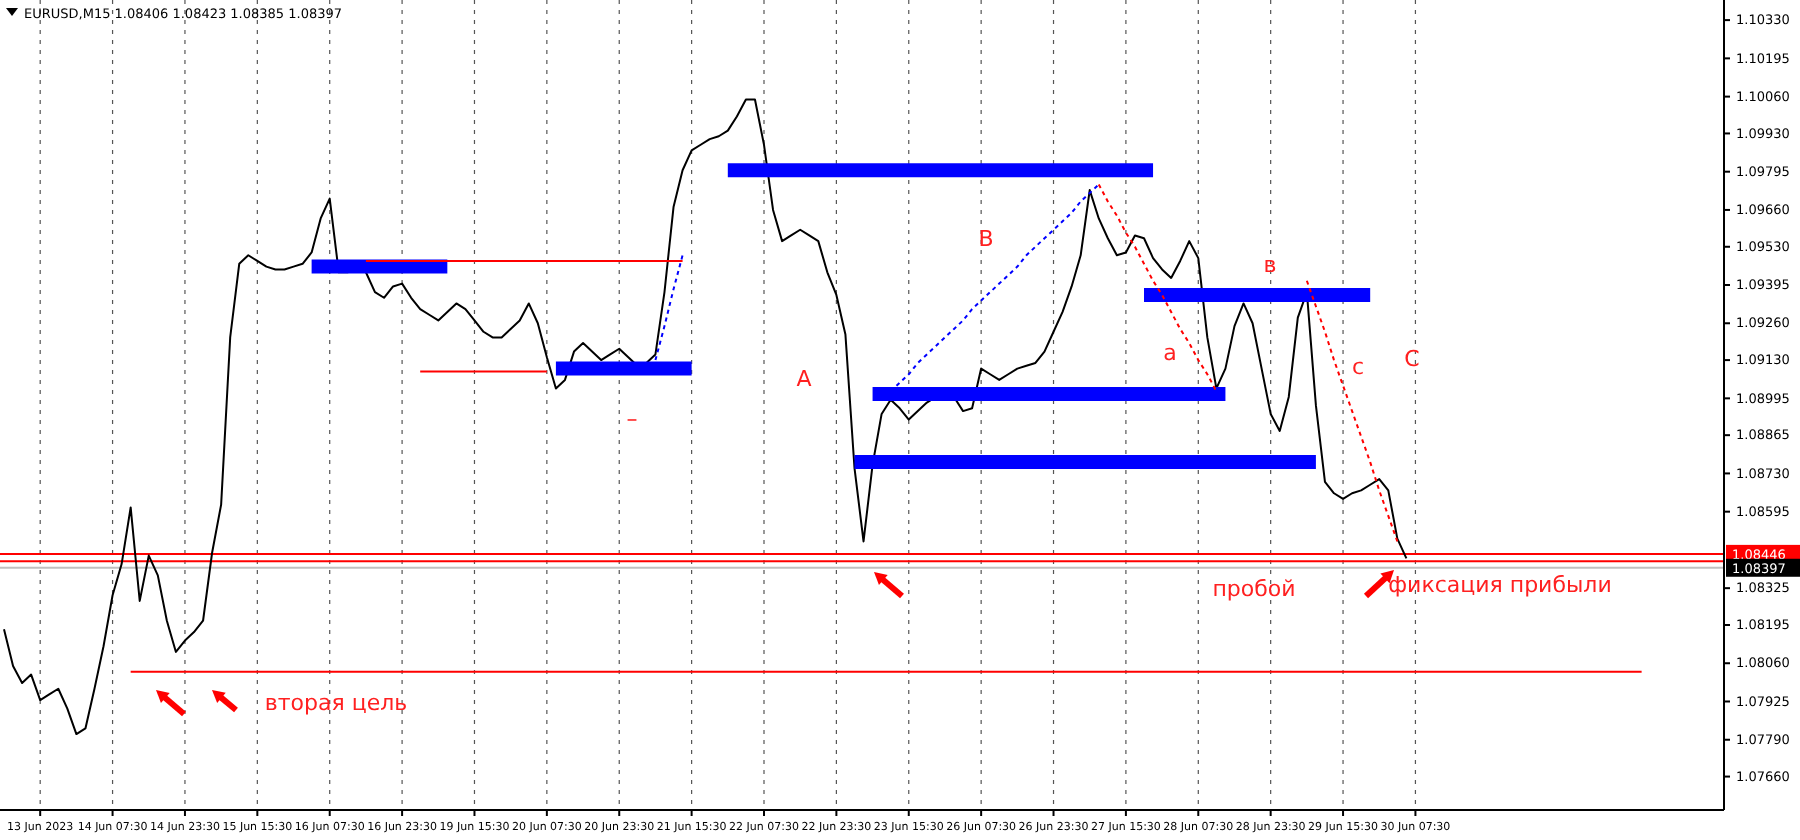  I want to click on annotation: в, so click(1270, 265).